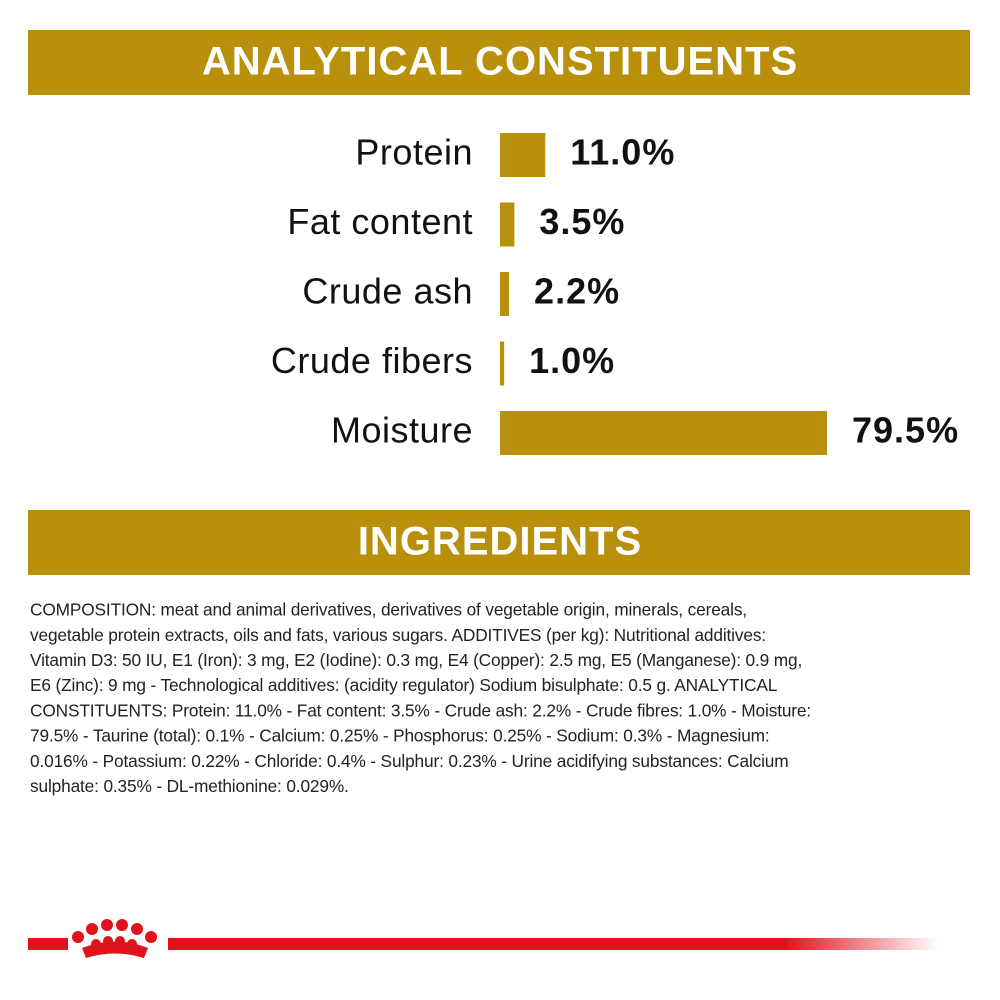  What do you see at coordinates (402, 430) in the screenshot?
I see `category-label: Moisture` at bounding box center [402, 430].